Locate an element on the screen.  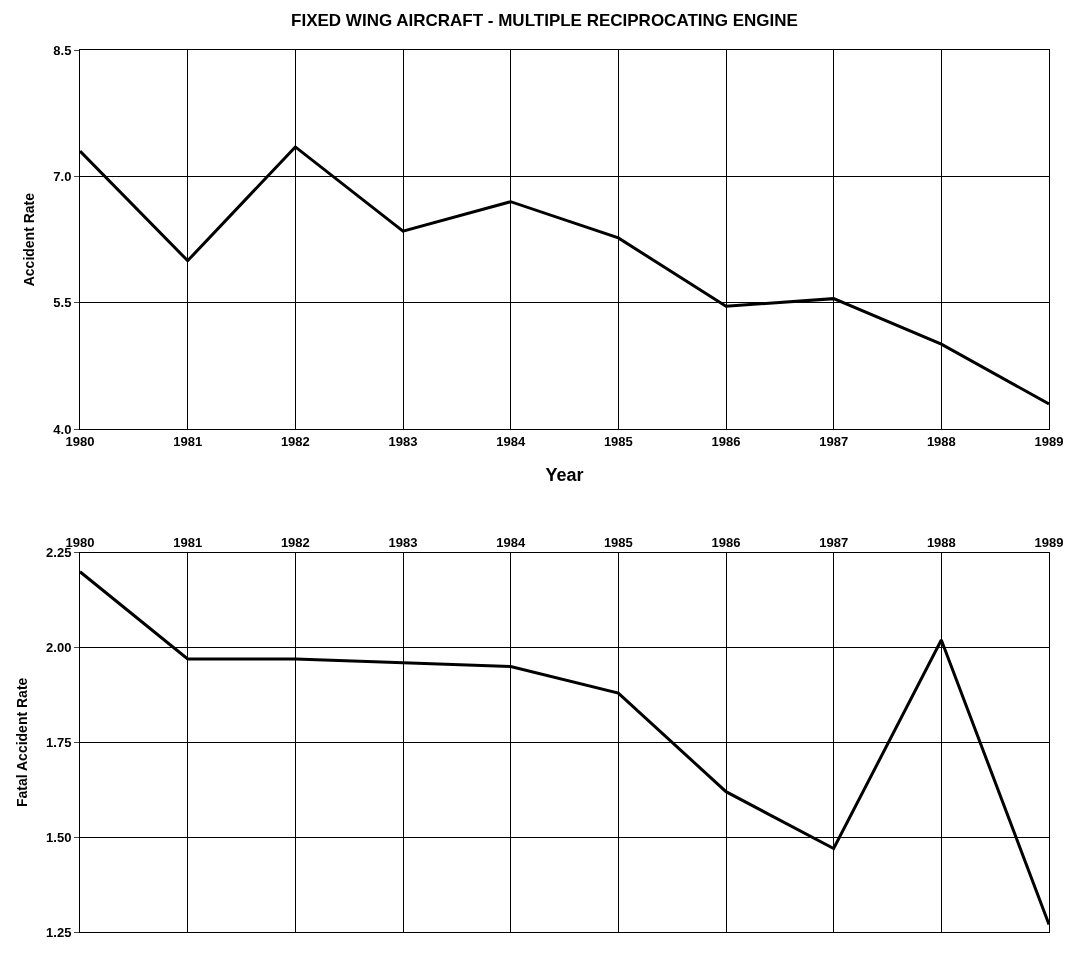
y-tick-label: 1.25 is located at coordinates (59, 932).